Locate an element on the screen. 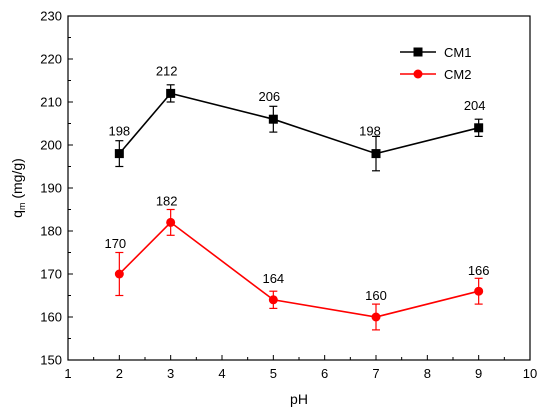 The width and height of the screenshot is (550, 414). data-label: 166 is located at coordinates (479, 270).